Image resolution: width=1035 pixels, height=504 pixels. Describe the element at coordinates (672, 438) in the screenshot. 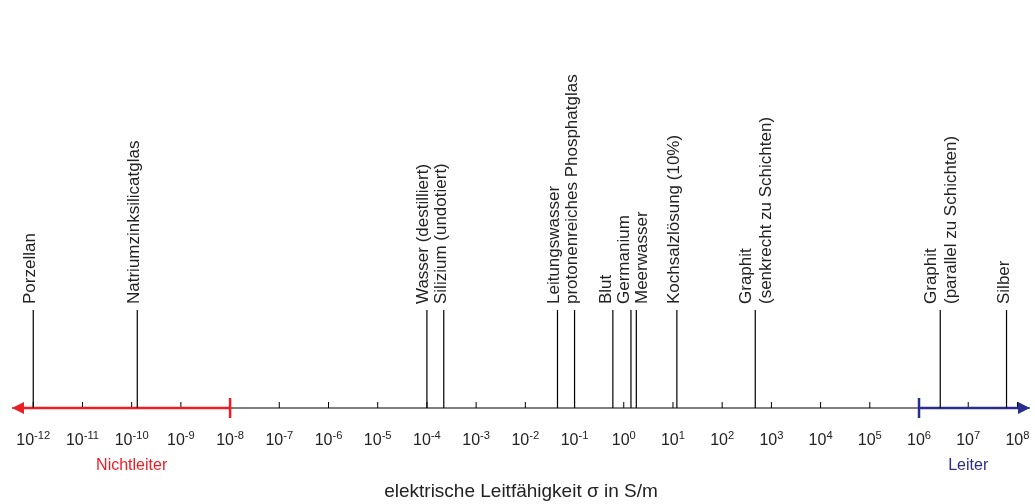

I see `x-tick-label: 10$^{1}$` at that location.